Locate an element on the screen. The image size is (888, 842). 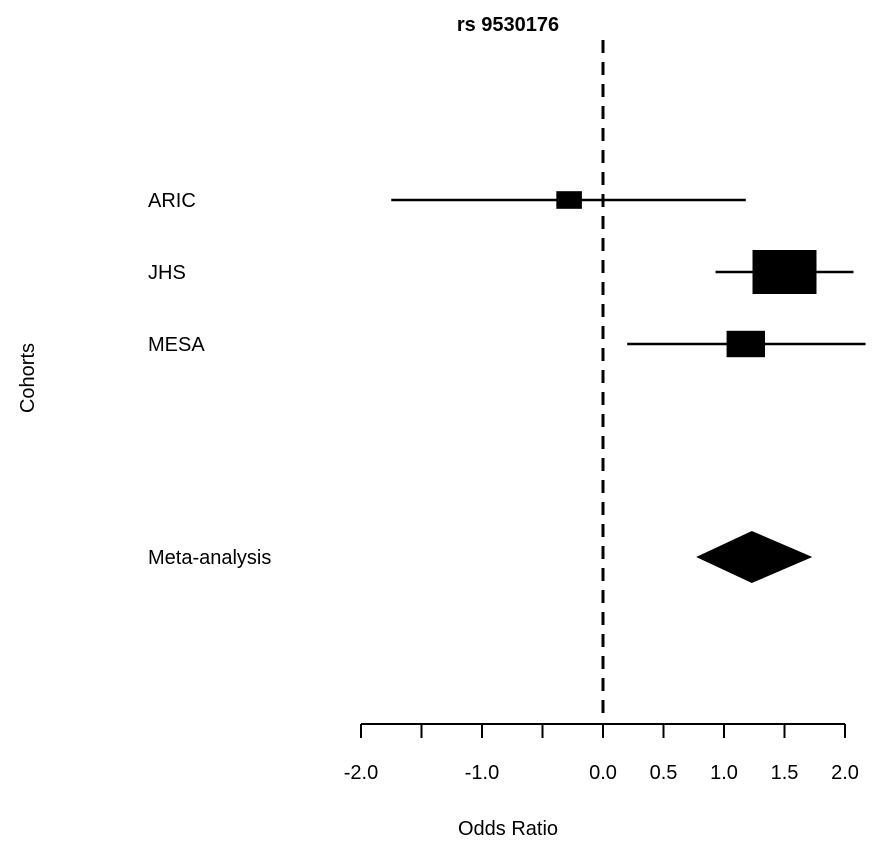
chart-title: rs 9530176 is located at coordinates (508, 25).